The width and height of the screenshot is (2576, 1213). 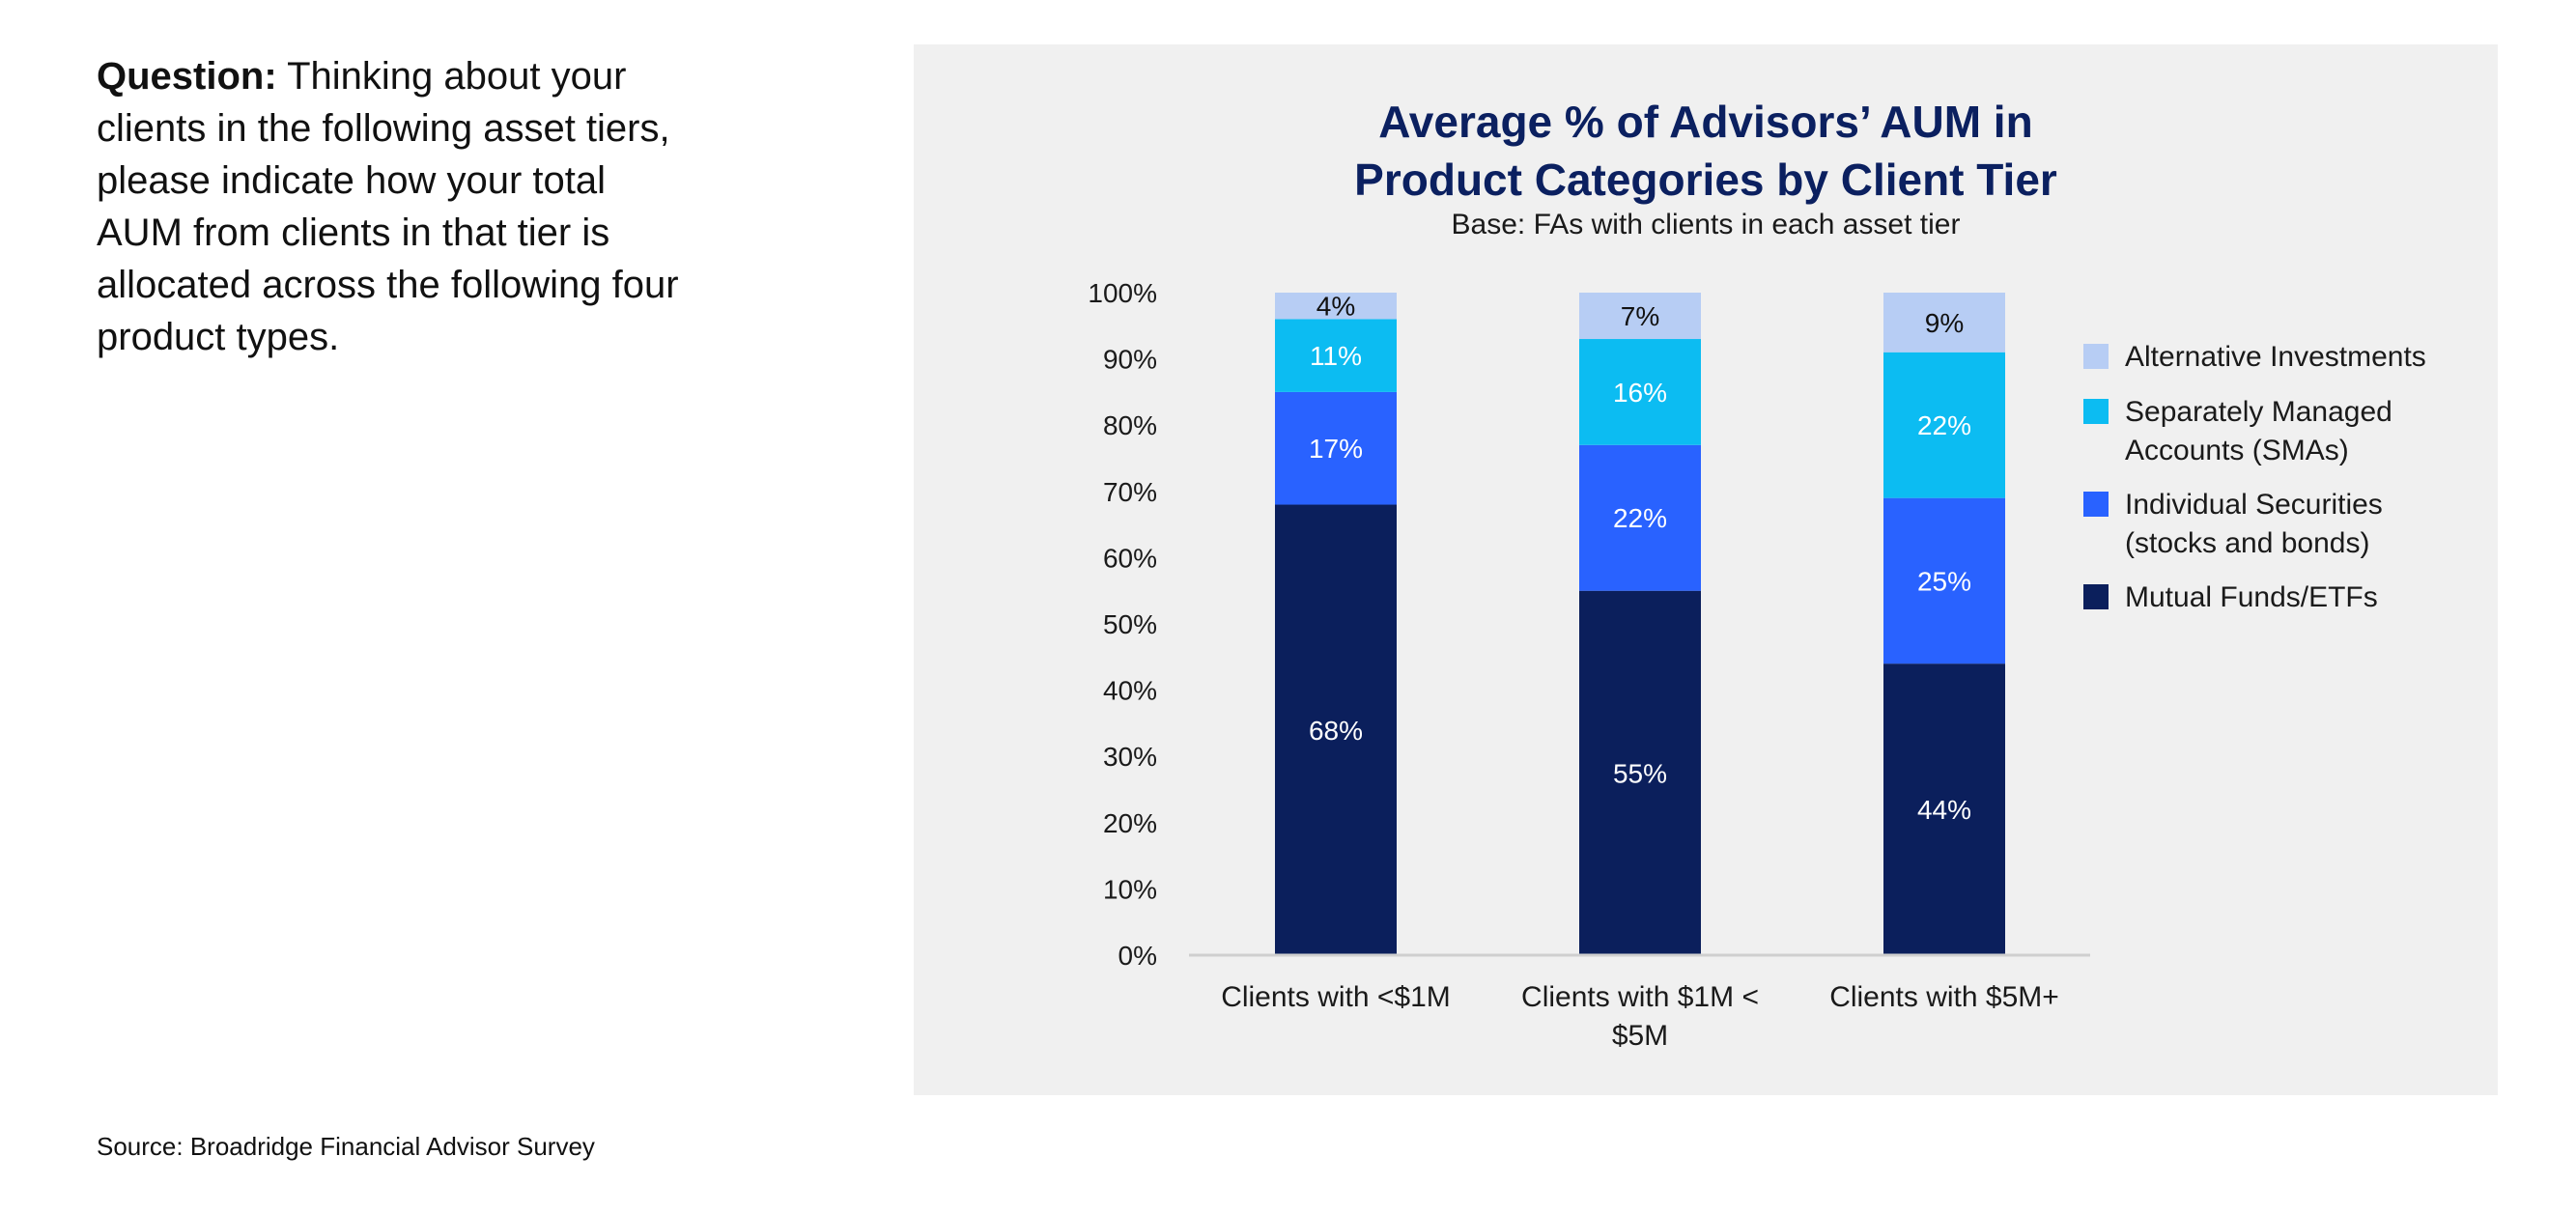 I want to click on y-tick-label: 30%, so click(x=1130, y=757).